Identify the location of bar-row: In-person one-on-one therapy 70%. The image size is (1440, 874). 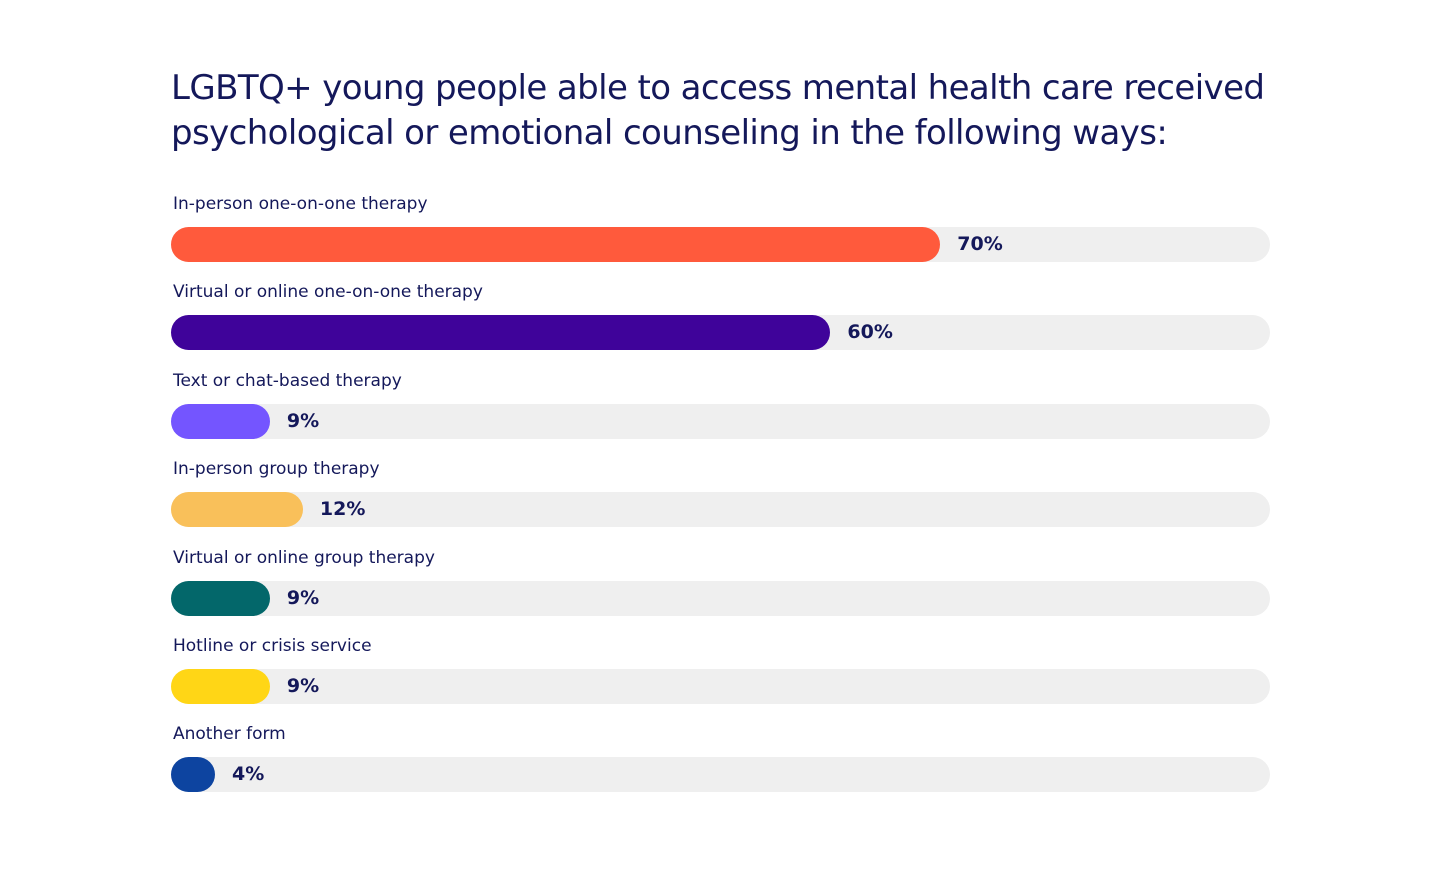
(720, 236).